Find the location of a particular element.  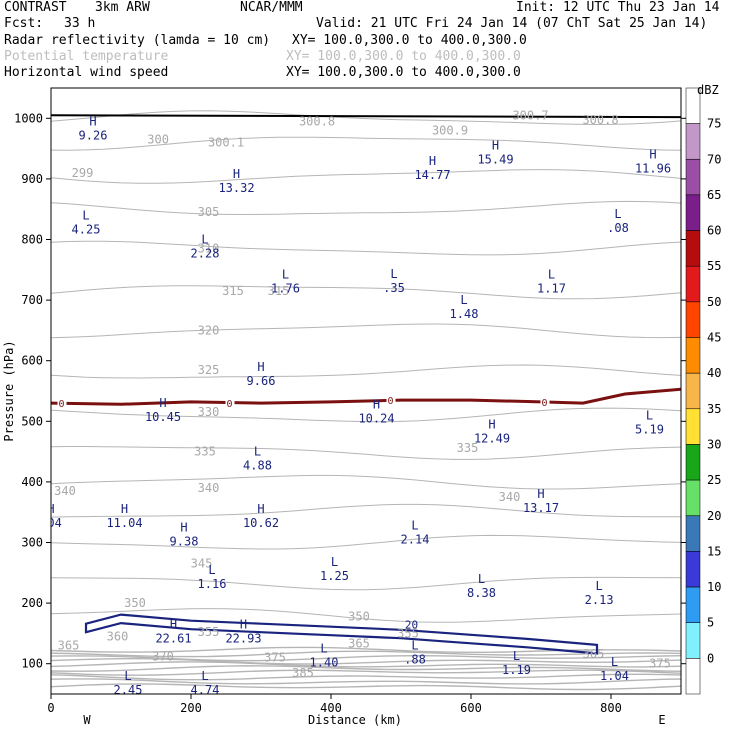

theta-label: 370 is located at coordinates (163, 656).